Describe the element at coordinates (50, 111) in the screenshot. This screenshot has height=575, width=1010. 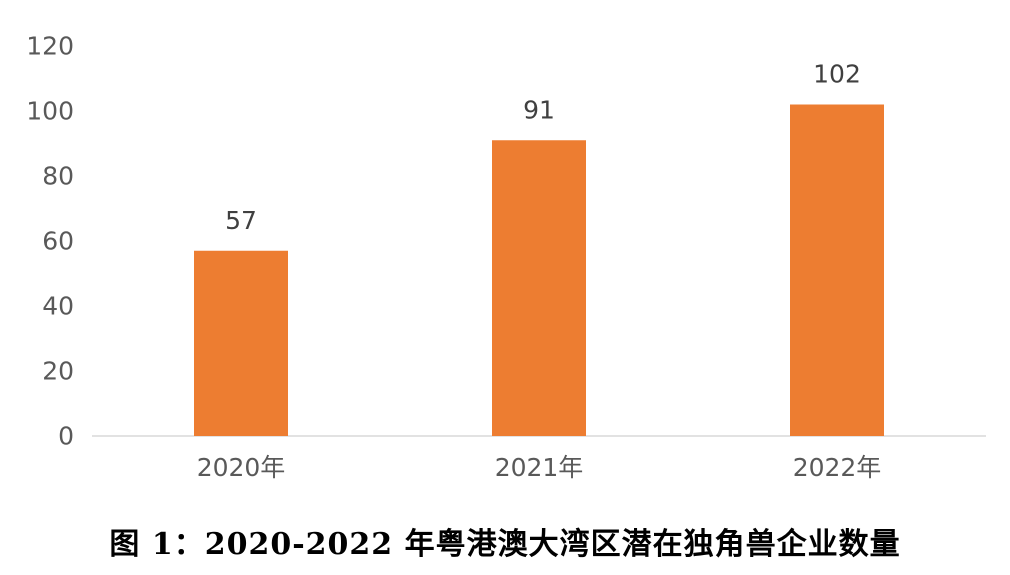
I see `y-tick-label: 100` at that location.